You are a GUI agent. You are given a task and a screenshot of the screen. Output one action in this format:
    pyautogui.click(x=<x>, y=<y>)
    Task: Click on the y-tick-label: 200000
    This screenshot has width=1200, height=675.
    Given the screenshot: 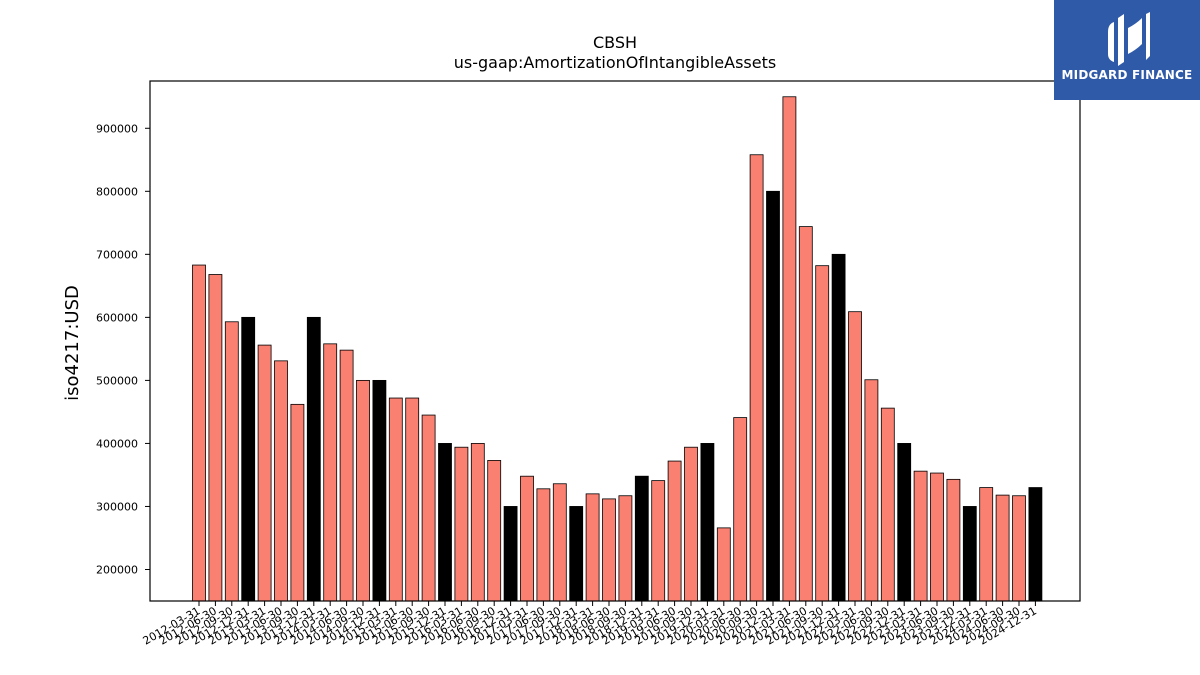 What is the action you would take?
    pyautogui.click(x=117, y=569)
    